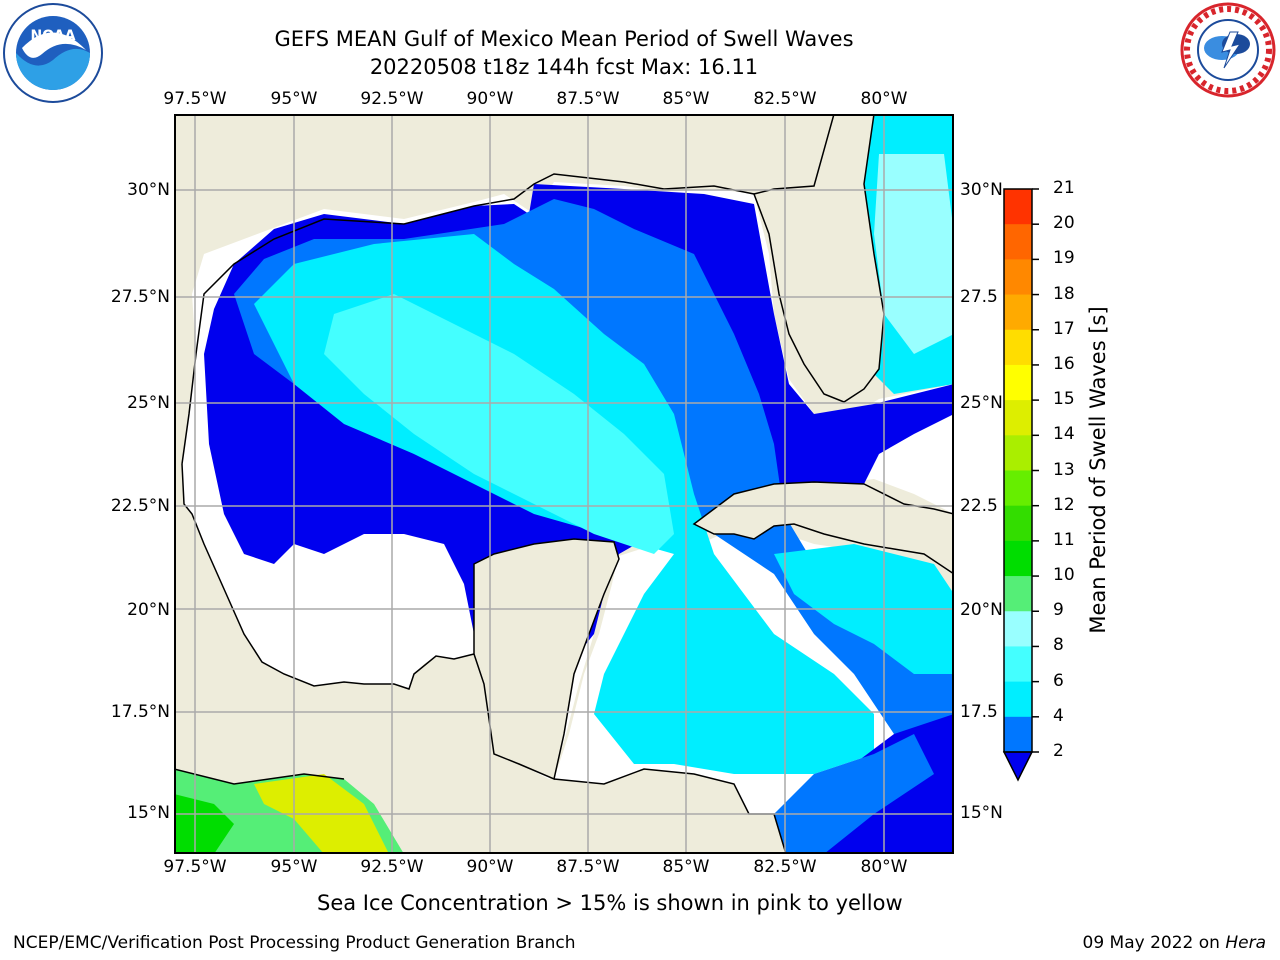 The height and width of the screenshot is (960, 1280). What do you see at coordinates (294, 99) in the screenshot?
I see `lon-tick-top: 95°W` at bounding box center [294, 99].